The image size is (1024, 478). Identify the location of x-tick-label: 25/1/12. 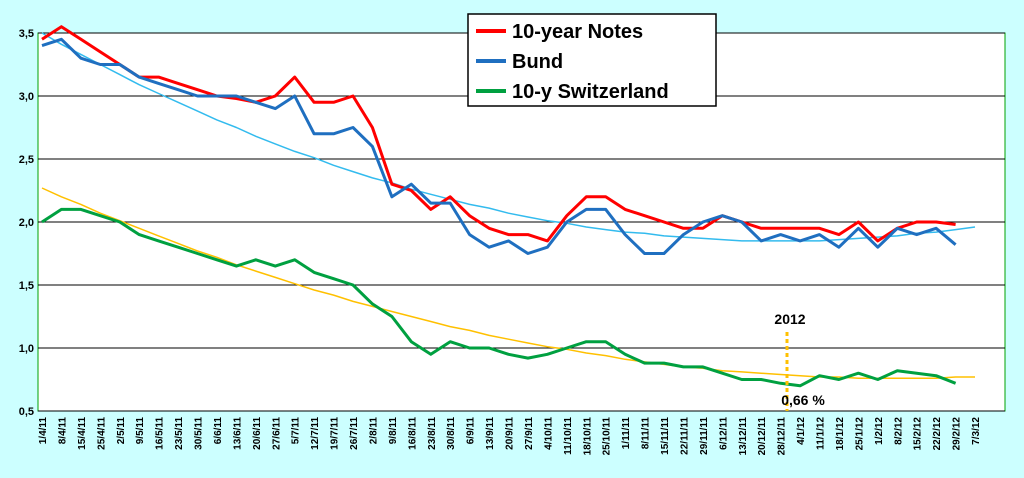
(859, 434).